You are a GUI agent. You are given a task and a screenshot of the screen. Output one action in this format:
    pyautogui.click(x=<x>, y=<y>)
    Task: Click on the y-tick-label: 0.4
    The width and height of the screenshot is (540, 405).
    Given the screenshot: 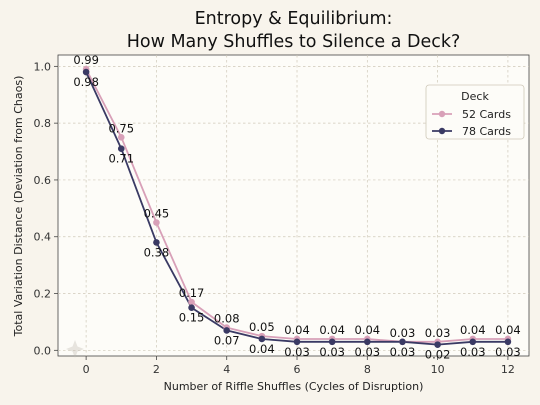 What is the action you would take?
    pyautogui.click(x=43, y=237)
    